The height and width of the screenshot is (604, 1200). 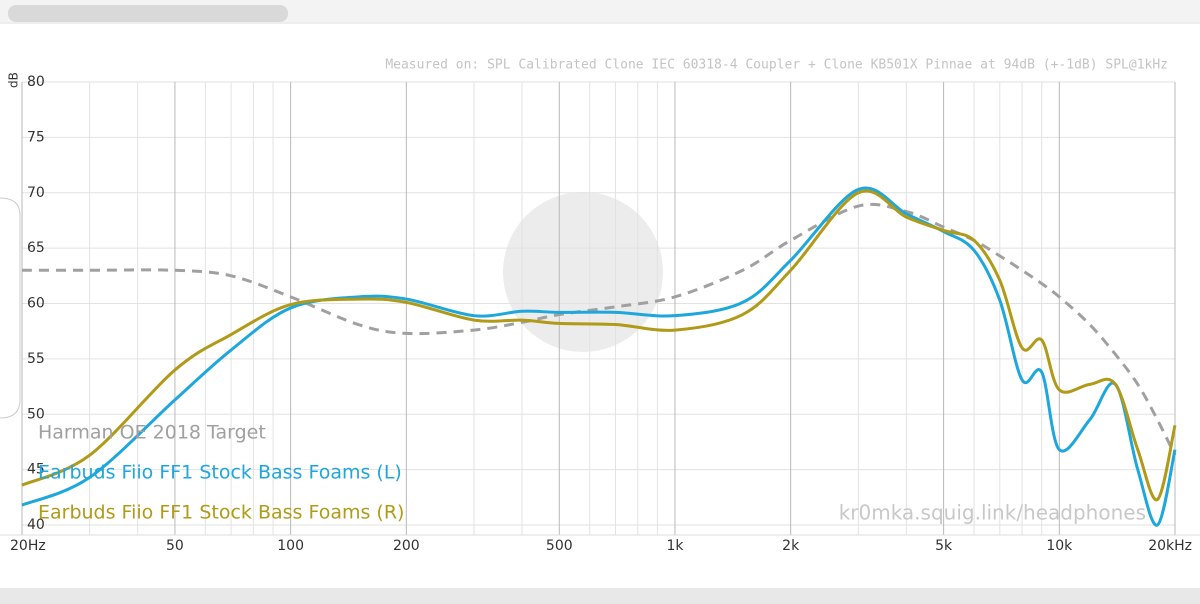 What do you see at coordinates (14, 80) in the screenshot?
I see `y-axis-label: dB` at bounding box center [14, 80].